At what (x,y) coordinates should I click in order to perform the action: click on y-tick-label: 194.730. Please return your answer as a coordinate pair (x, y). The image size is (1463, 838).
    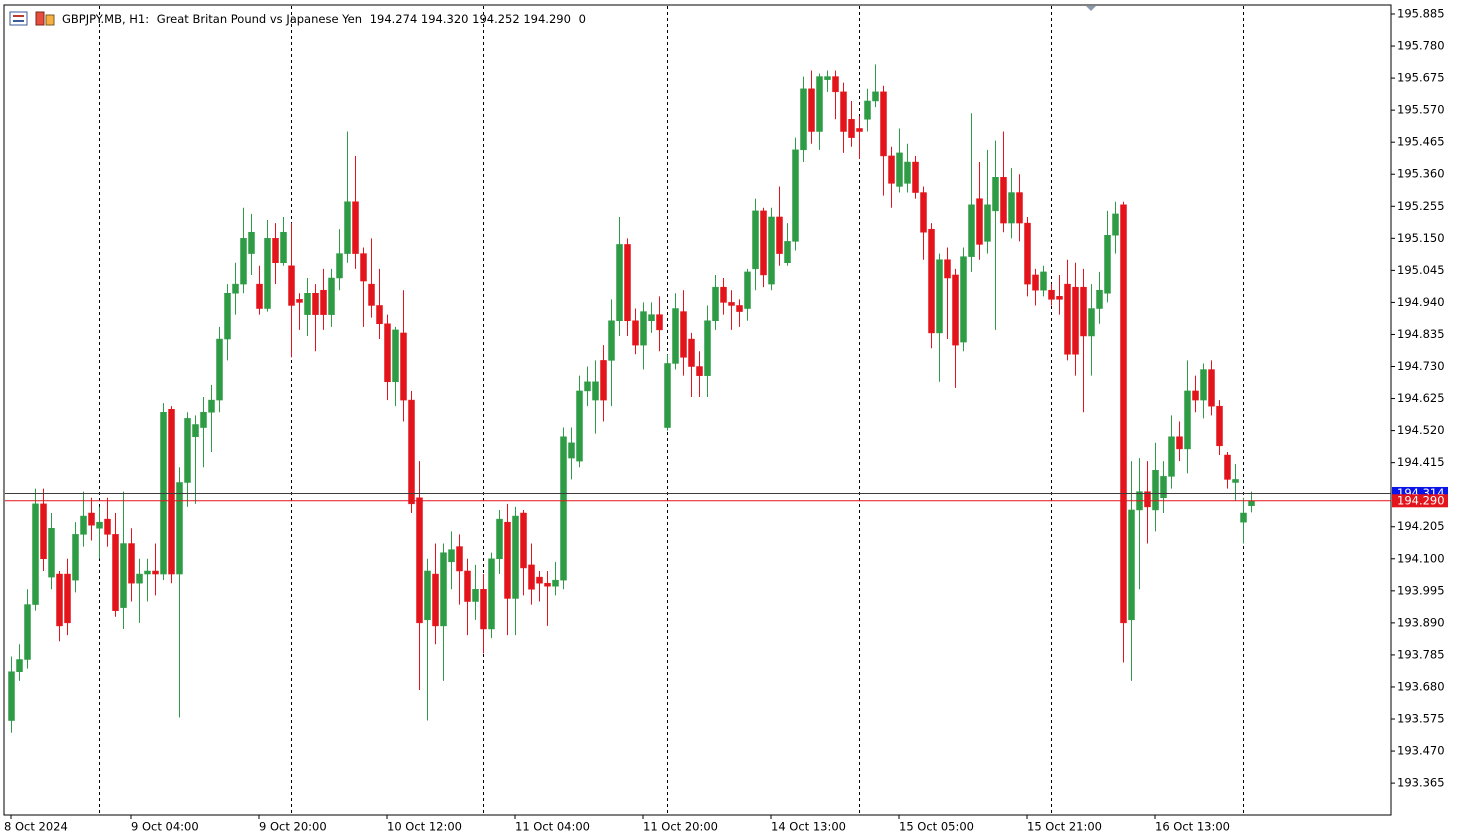
    Looking at the image, I should click on (1421, 366).